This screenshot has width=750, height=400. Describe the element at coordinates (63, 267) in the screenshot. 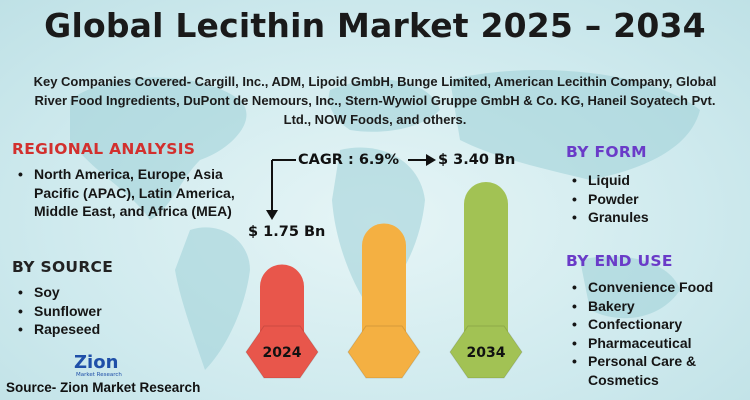

I see `by-source-heading: BY SOURCE` at that location.